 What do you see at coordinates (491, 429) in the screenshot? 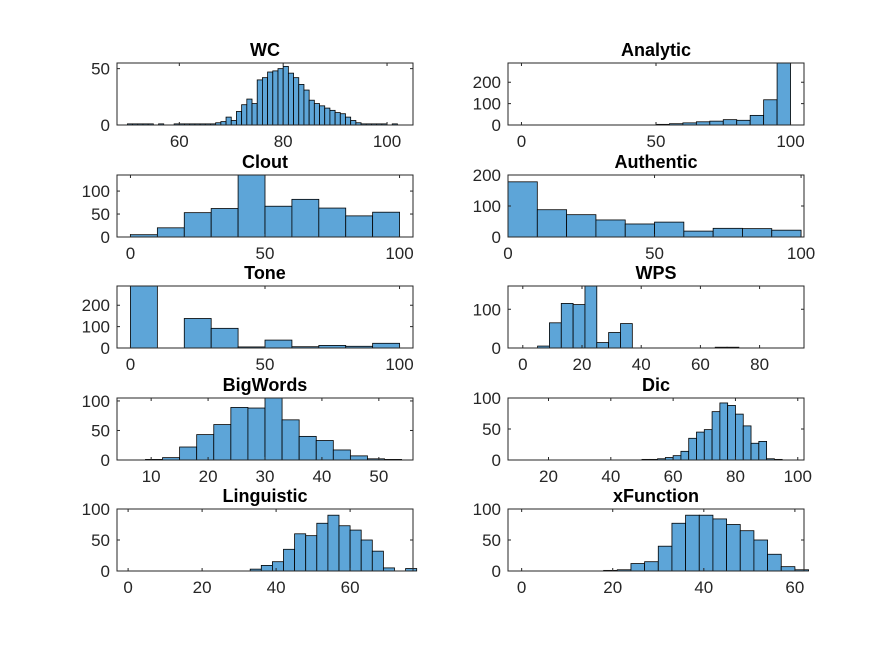
I see `dic-ytick-label: 50` at bounding box center [491, 429].